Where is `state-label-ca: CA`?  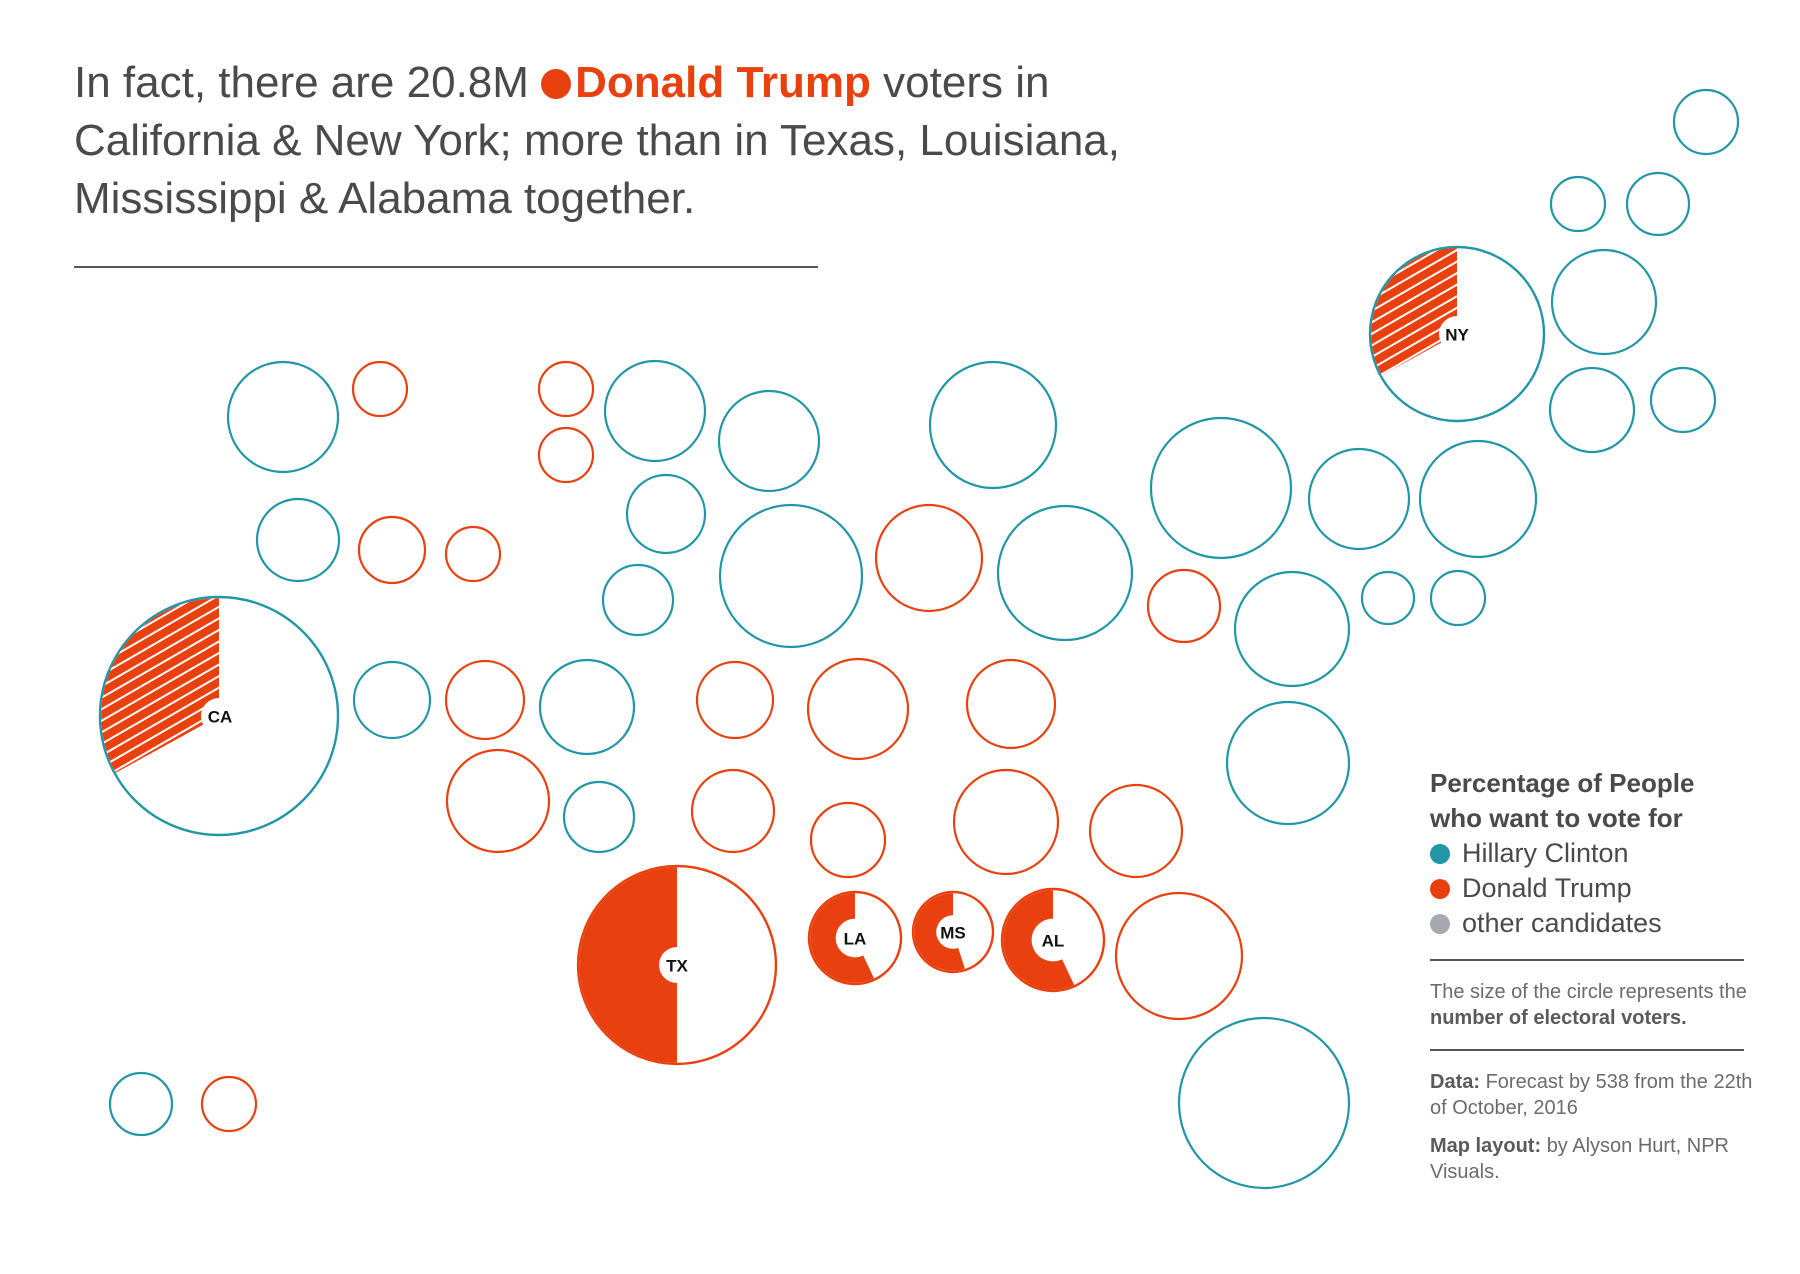
state-label-ca: CA is located at coordinates (220, 716).